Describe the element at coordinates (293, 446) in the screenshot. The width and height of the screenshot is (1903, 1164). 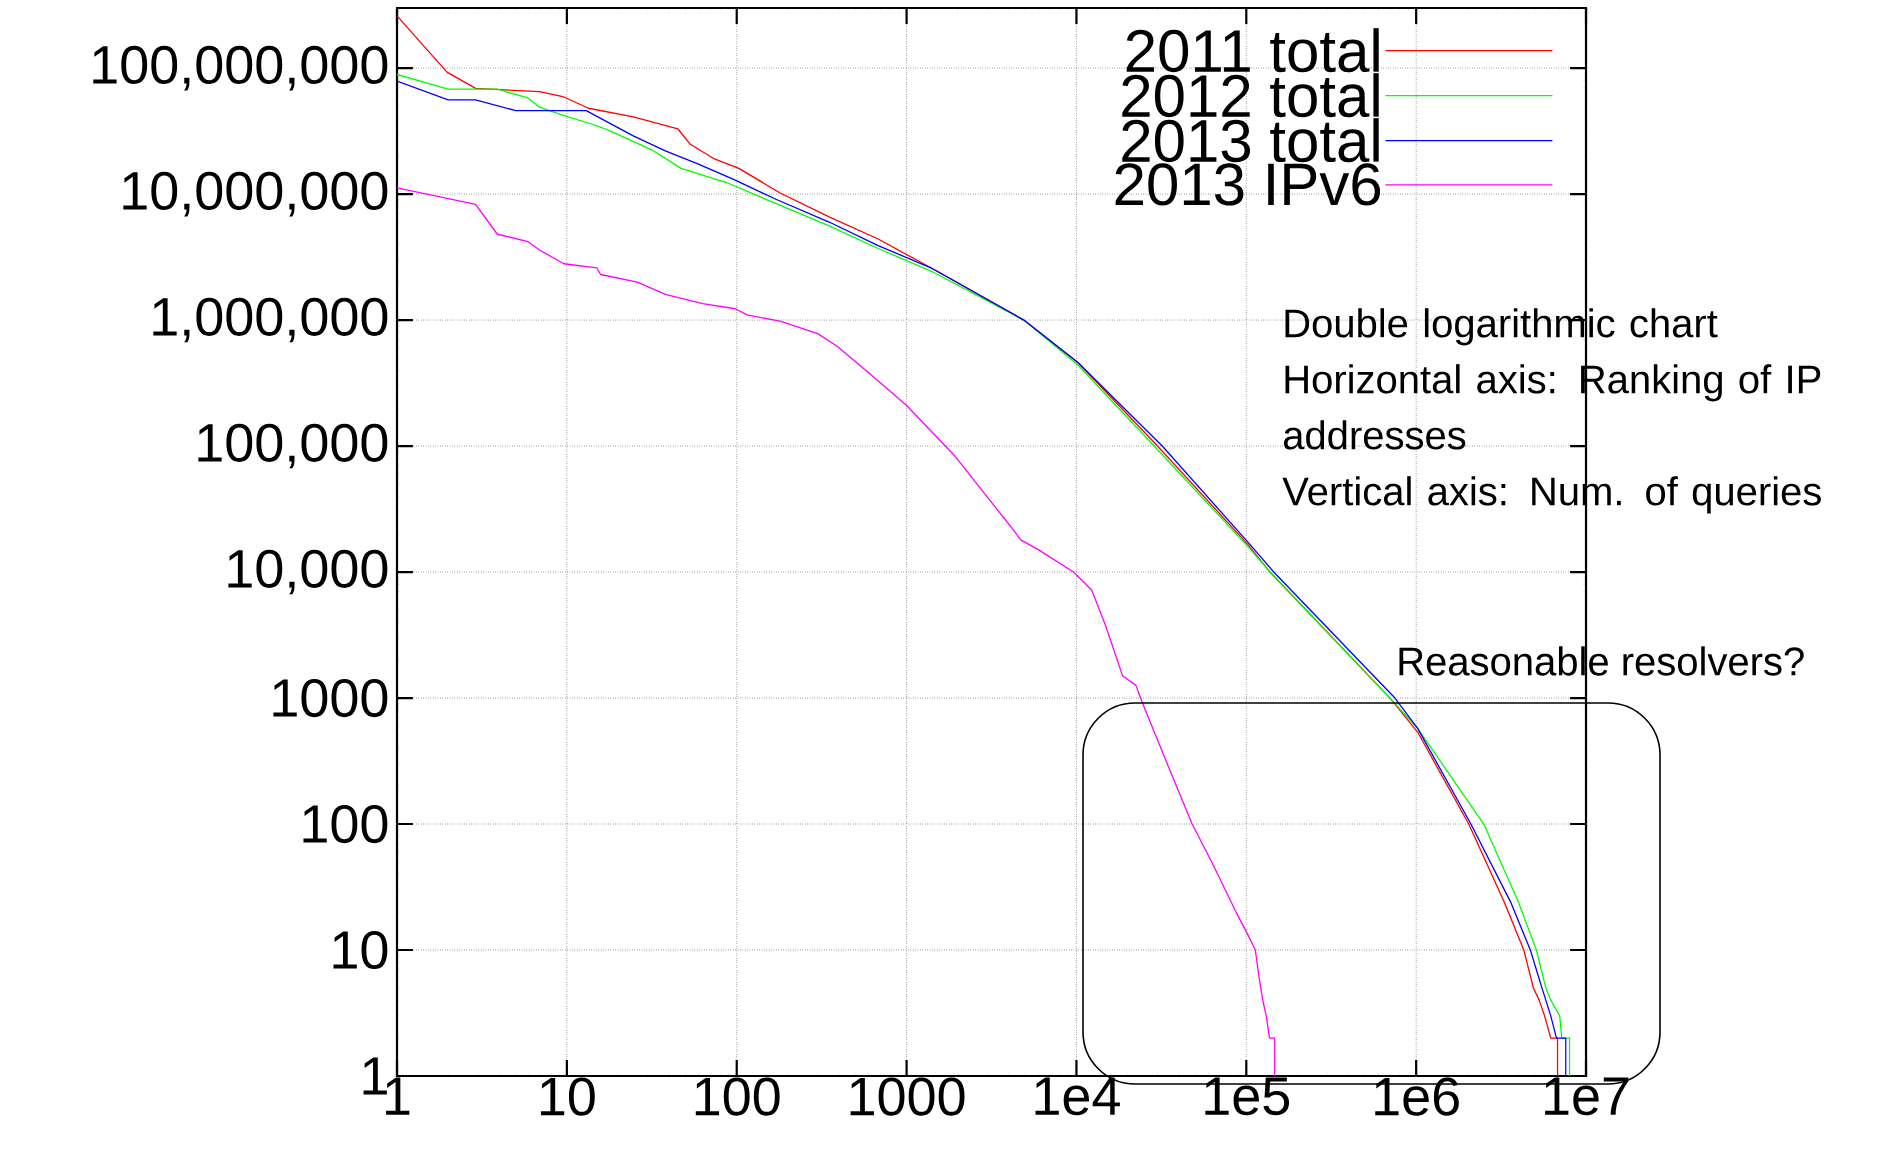
I see `y-tick-label: 100,000` at that location.